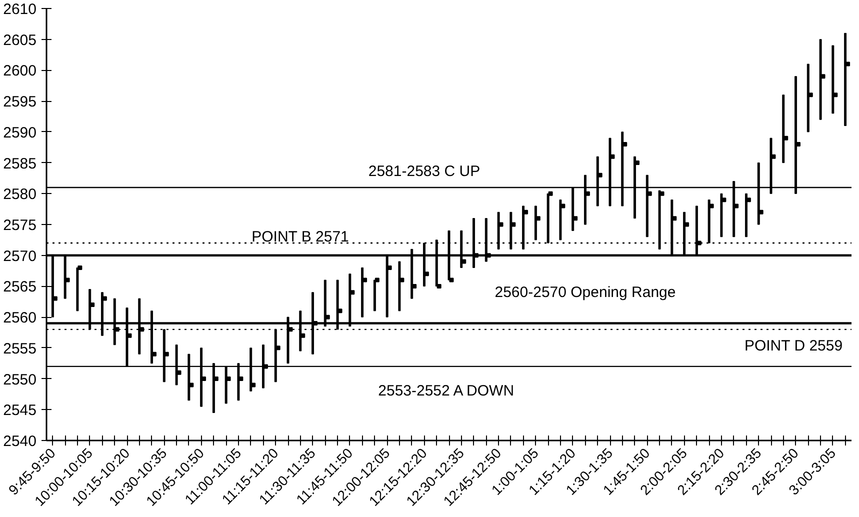  I want to click on ref-line-label: POINT B 2571, so click(300, 237).